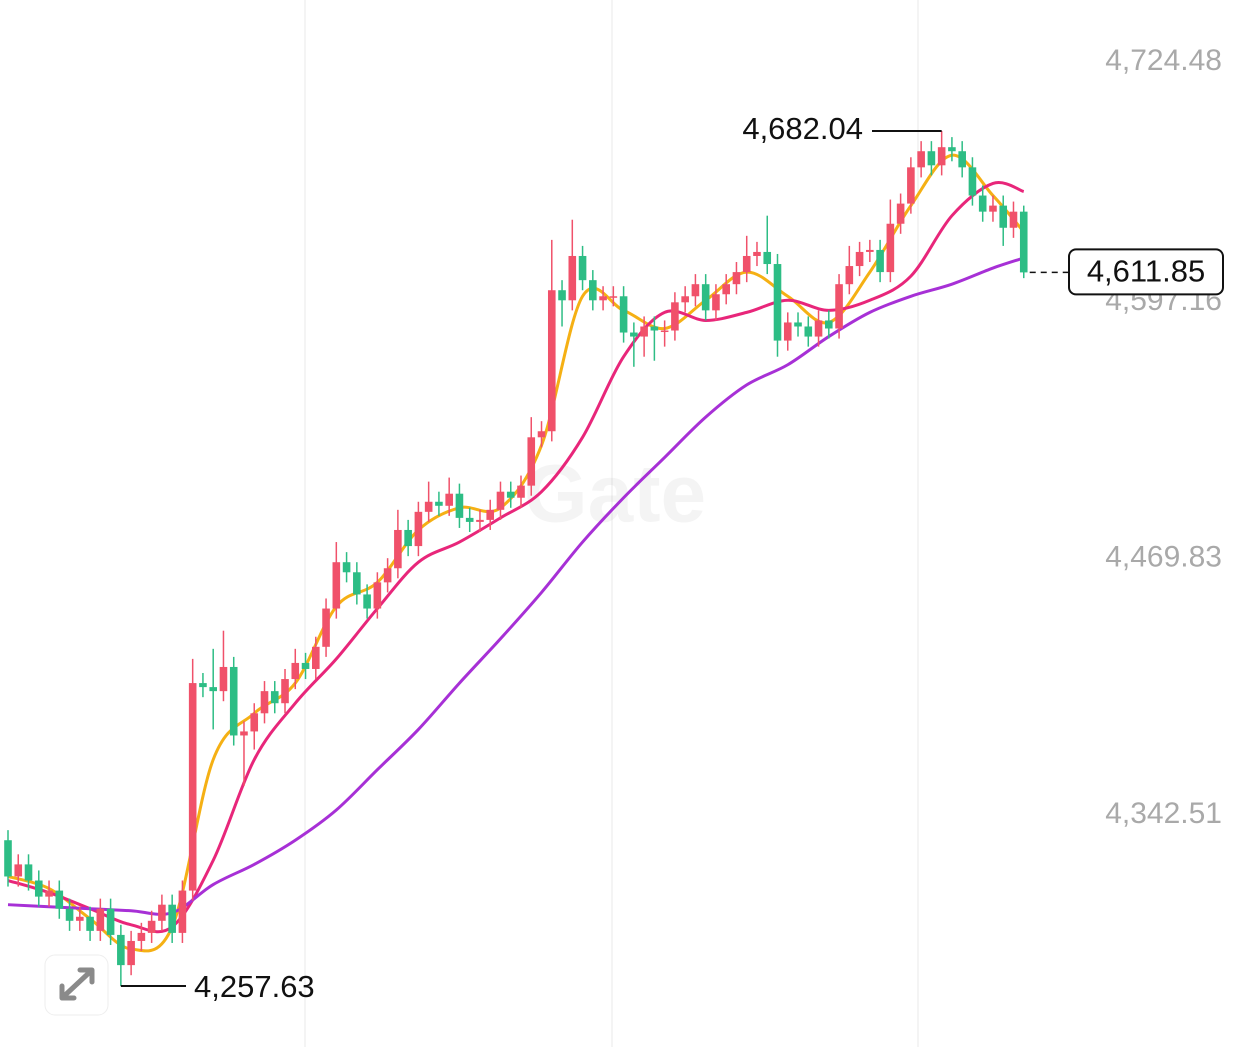  What do you see at coordinates (1163, 60) in the screenshot?
I see `y-tick-label: 4,724.48` at bounding box center [1163, 60].